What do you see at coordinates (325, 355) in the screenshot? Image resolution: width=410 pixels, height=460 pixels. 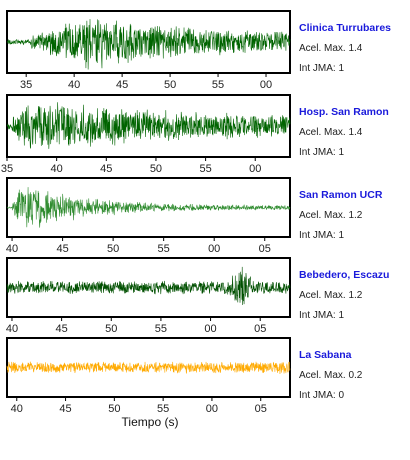 I see `station-name: La Sabana` at bounding box center [325, 355].